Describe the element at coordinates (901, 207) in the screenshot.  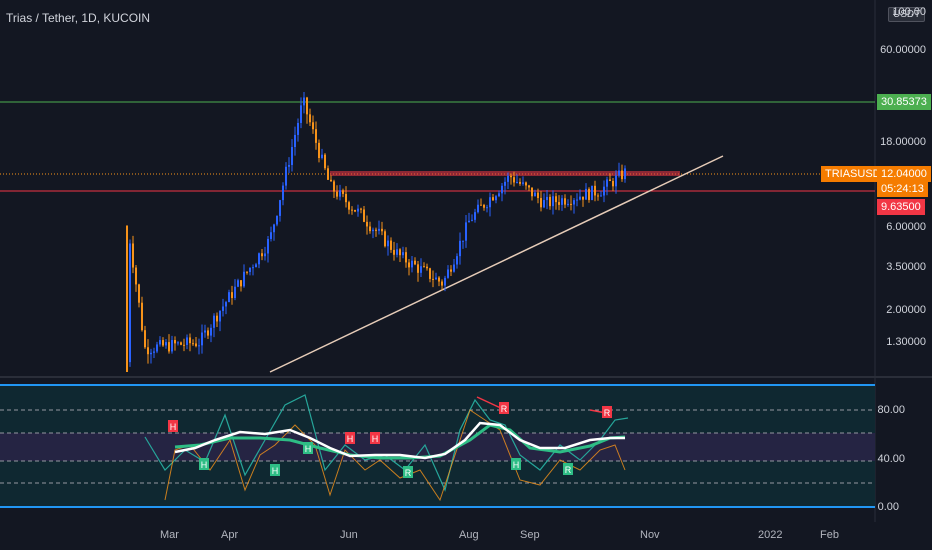
I see `support-price-tag: 9.63500` at that location.